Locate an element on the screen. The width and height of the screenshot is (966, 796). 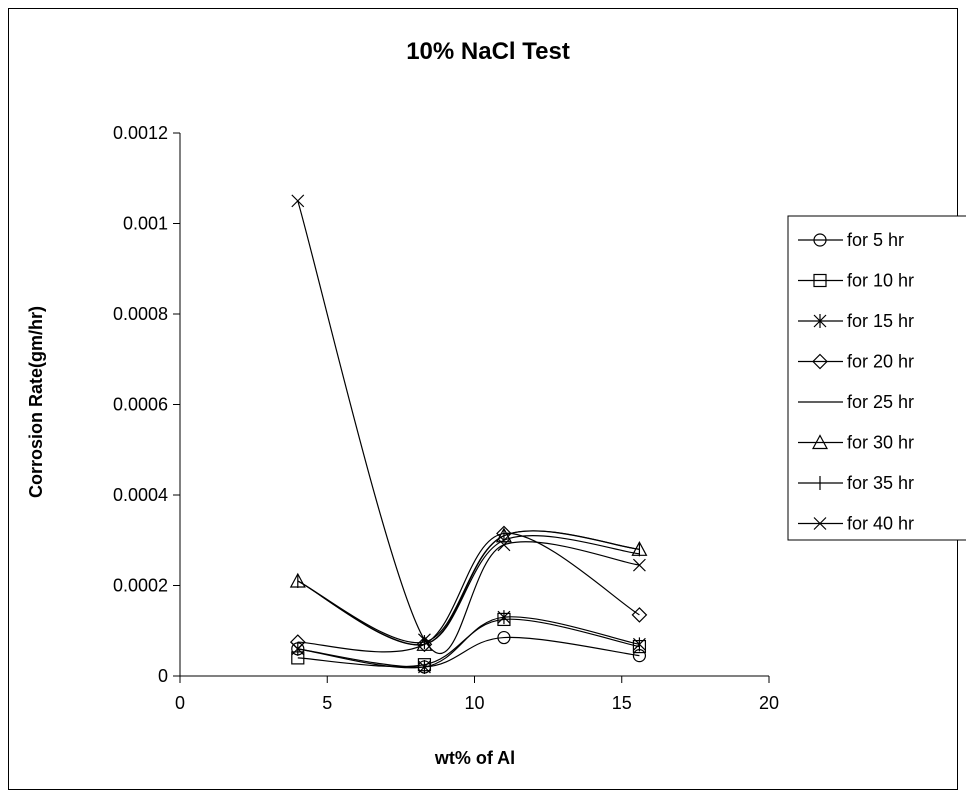
y-tick-label: 0.0002 is located at coordinates (140, 586).